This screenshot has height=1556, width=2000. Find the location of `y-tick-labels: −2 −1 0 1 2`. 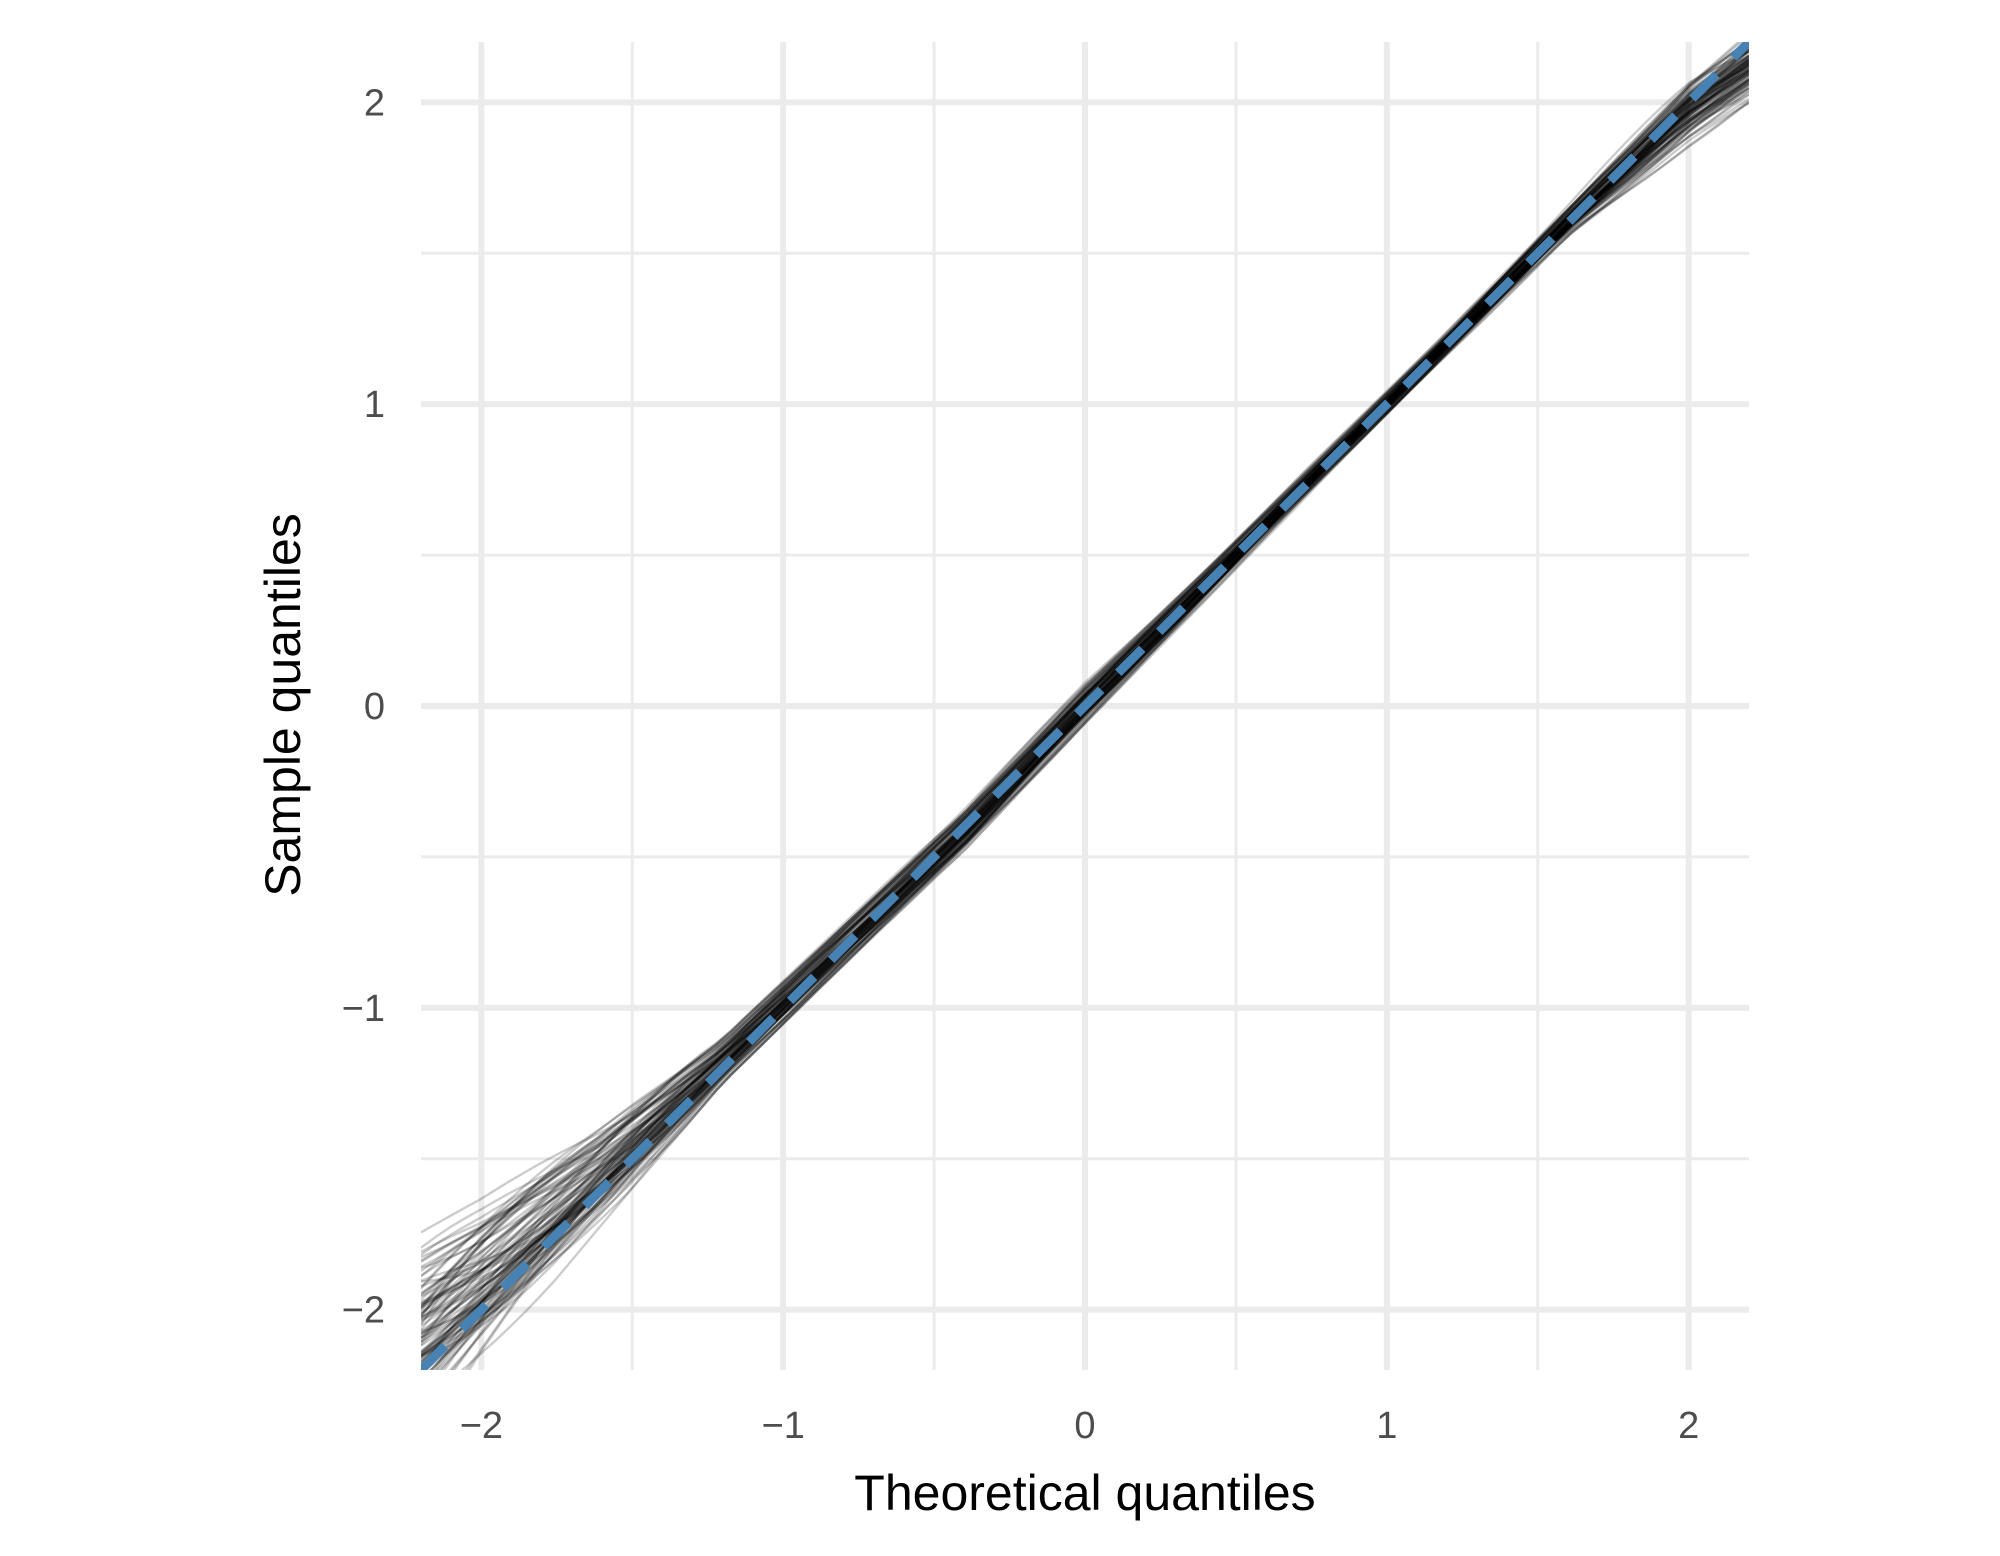

y-tick-labels: −2 −1 0 1 2 is located at coordinates (363, 706).